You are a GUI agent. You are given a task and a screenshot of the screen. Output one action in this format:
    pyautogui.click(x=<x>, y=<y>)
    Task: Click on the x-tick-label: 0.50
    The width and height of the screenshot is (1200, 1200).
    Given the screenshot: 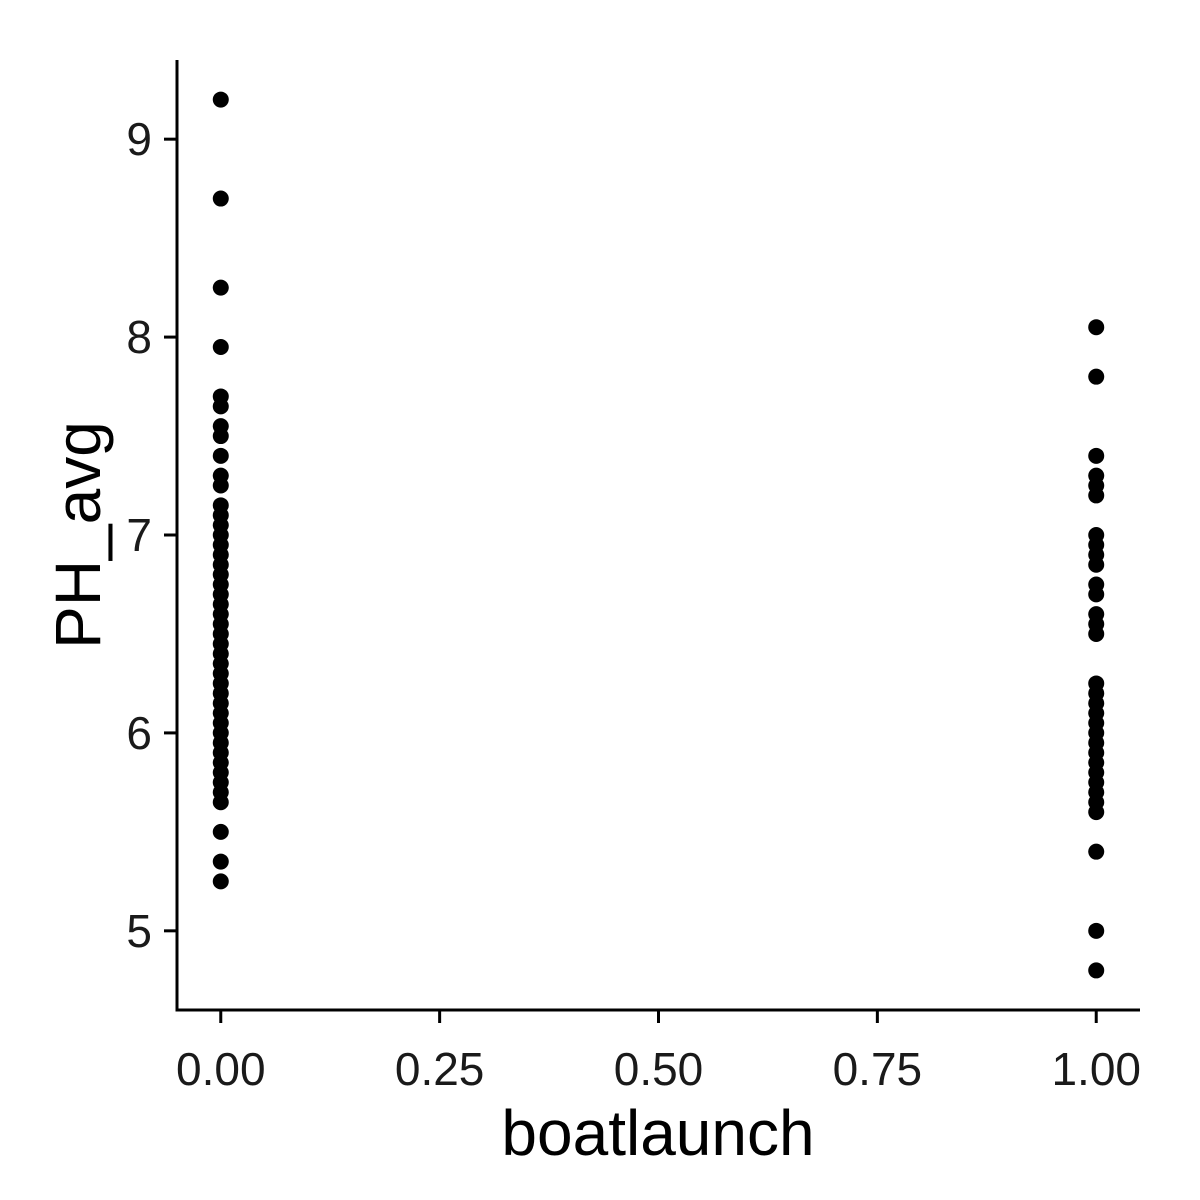 What is the action you would take?
    pyautogui.click(x=659, y=1069)
    